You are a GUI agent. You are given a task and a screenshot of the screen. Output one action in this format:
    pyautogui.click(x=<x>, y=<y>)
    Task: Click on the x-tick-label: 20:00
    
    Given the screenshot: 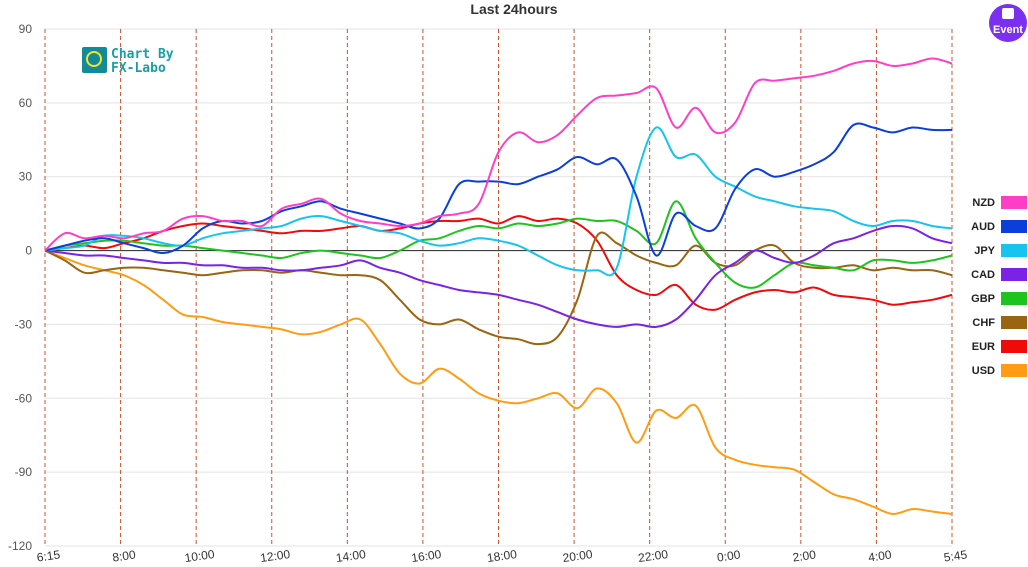 What is the action you would take?
    pyautogui.click(x=578, y=556)
    